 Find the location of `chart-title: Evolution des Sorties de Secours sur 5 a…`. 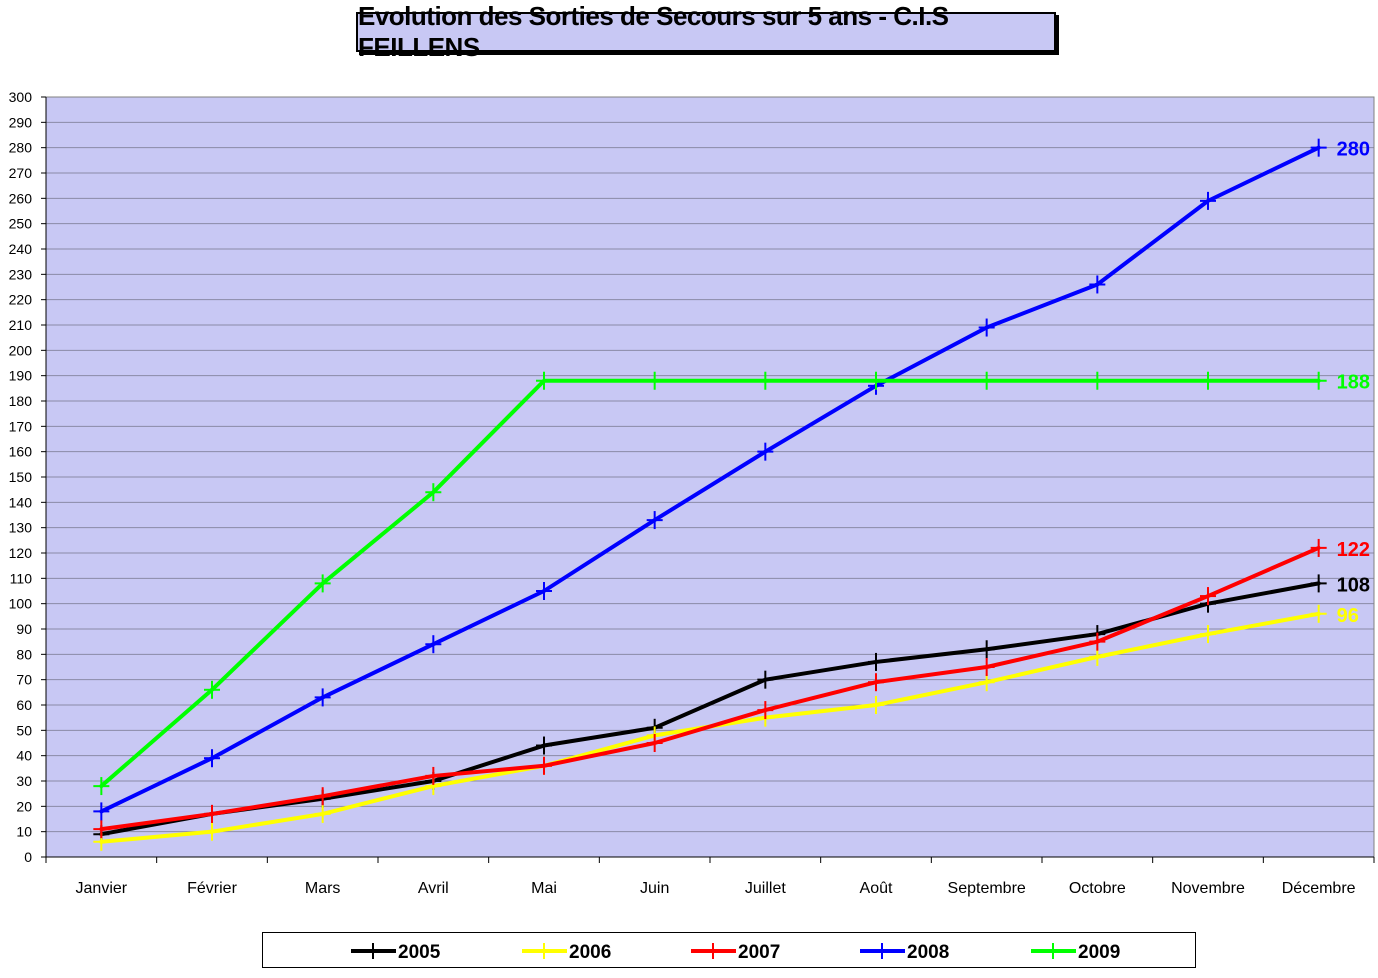

chart-title: Evolution des Sorties de Secours sur 5 a… is located at coordinates (706, 31).